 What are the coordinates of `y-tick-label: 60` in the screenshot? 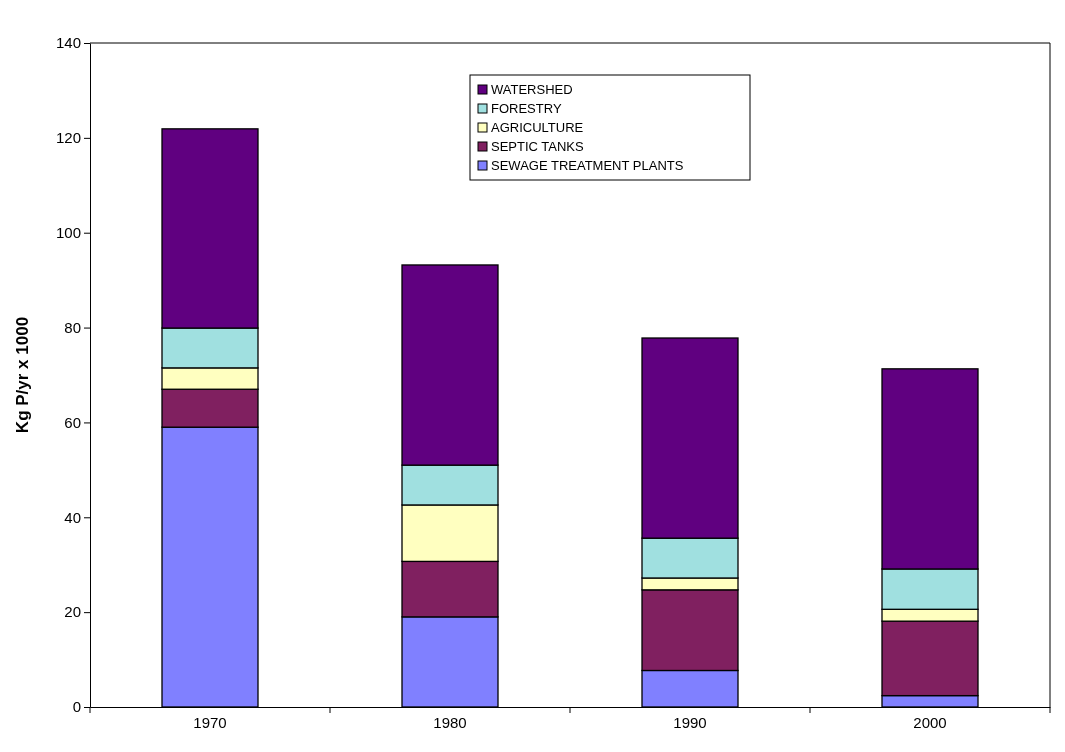 It's located at (72, 422).